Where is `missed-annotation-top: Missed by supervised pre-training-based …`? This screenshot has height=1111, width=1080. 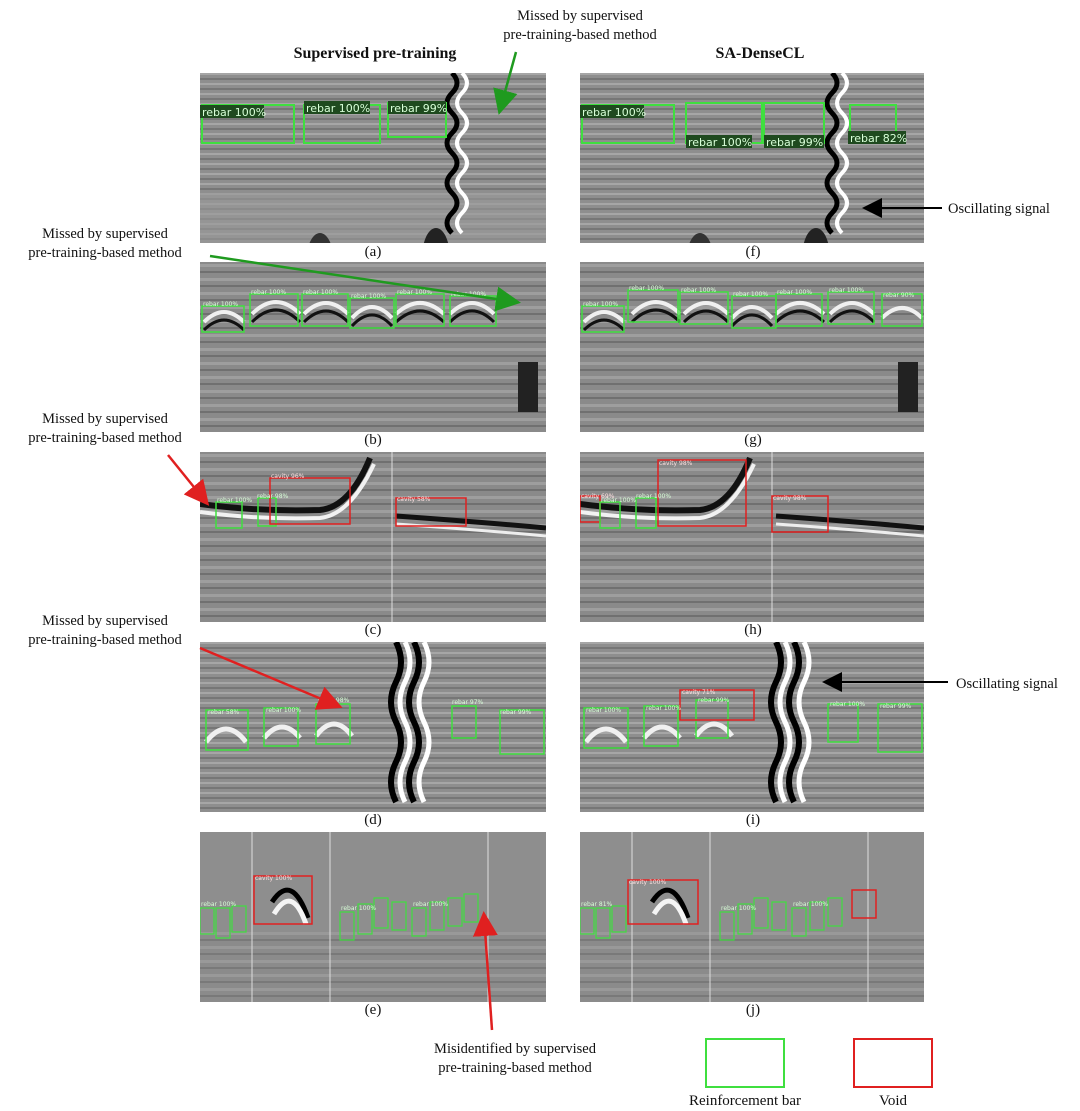 missed-annotation-top: Missed by supervised pre-training-based … is located at coordinates (580, 26).